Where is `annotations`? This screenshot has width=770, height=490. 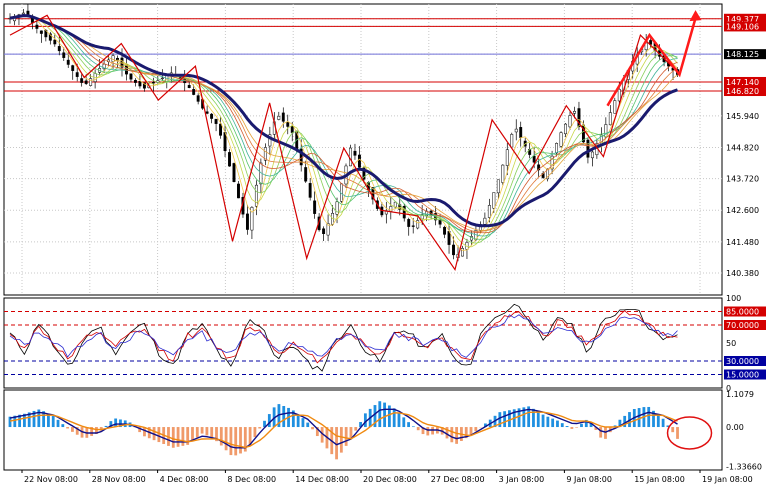
annotations is located at coordinates (659, 230).